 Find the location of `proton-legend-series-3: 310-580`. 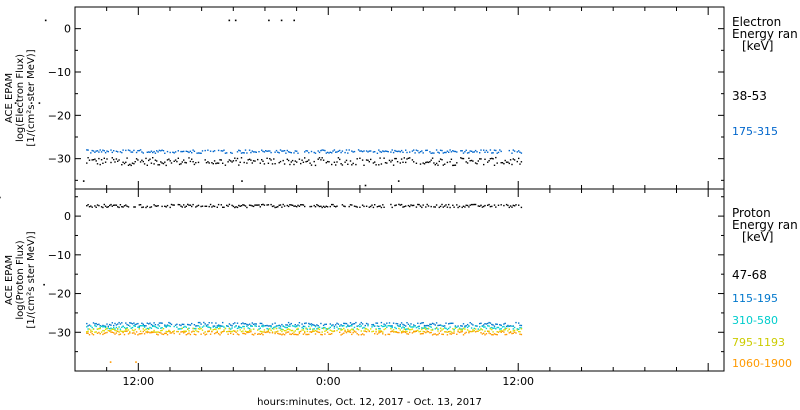

proton-legend-series-3: 310-580 is located at coordinates (755, 320).